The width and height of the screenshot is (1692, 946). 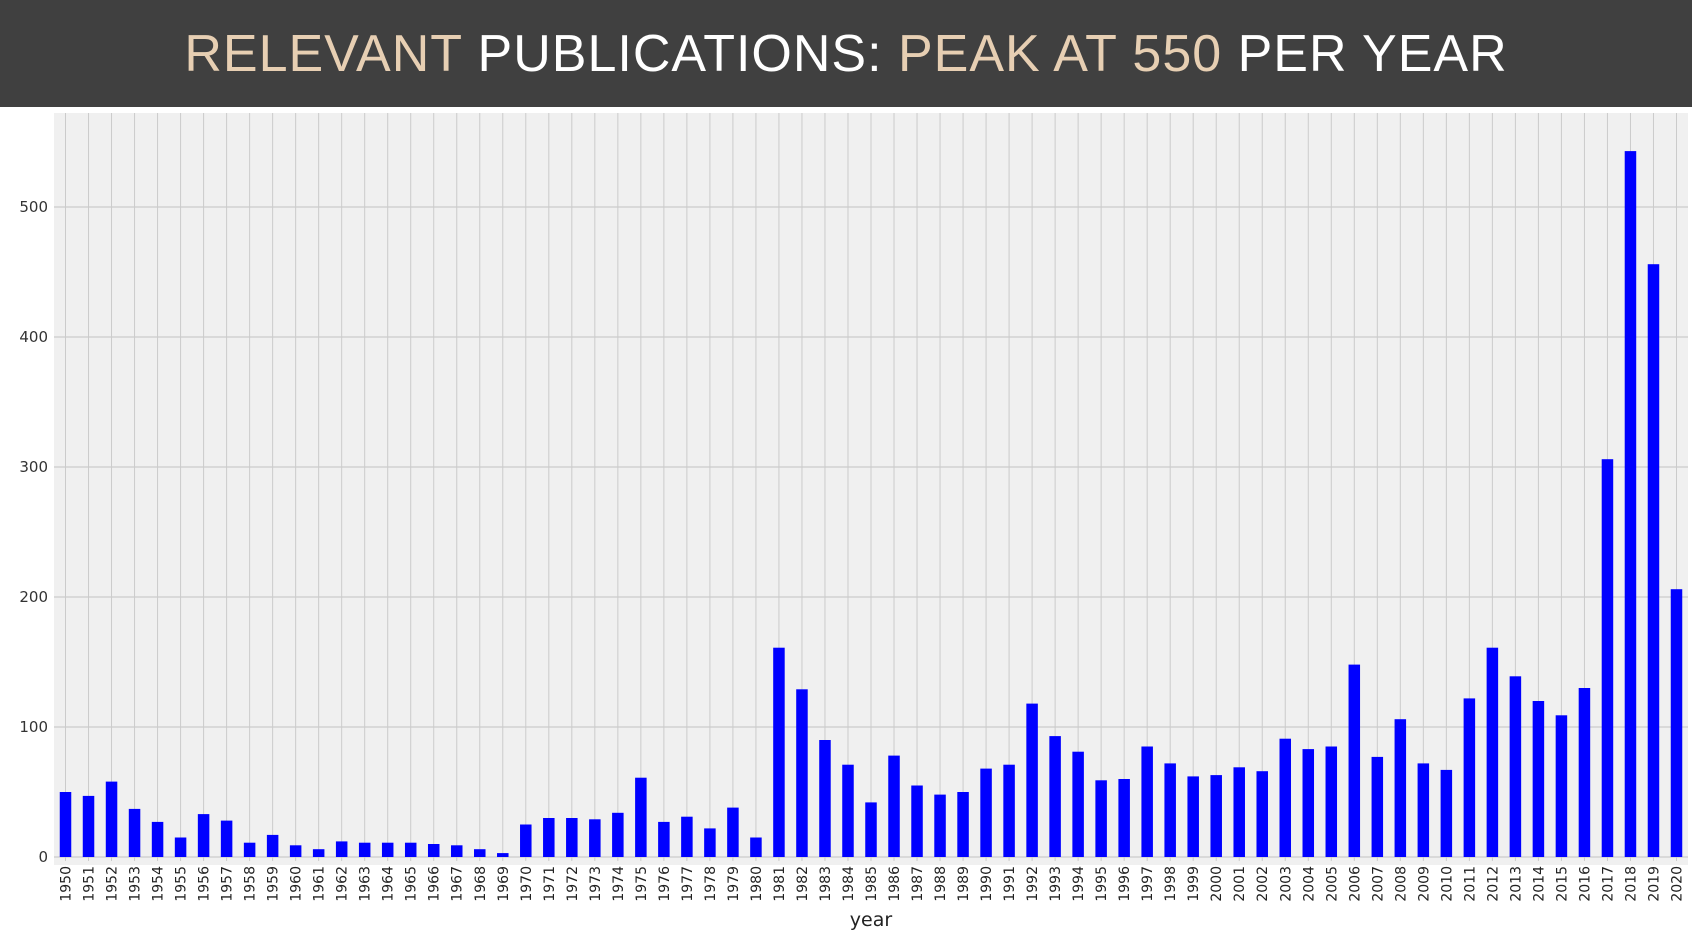 I want to click on x-tick-label: 2003, so click(x=1286, y=884).